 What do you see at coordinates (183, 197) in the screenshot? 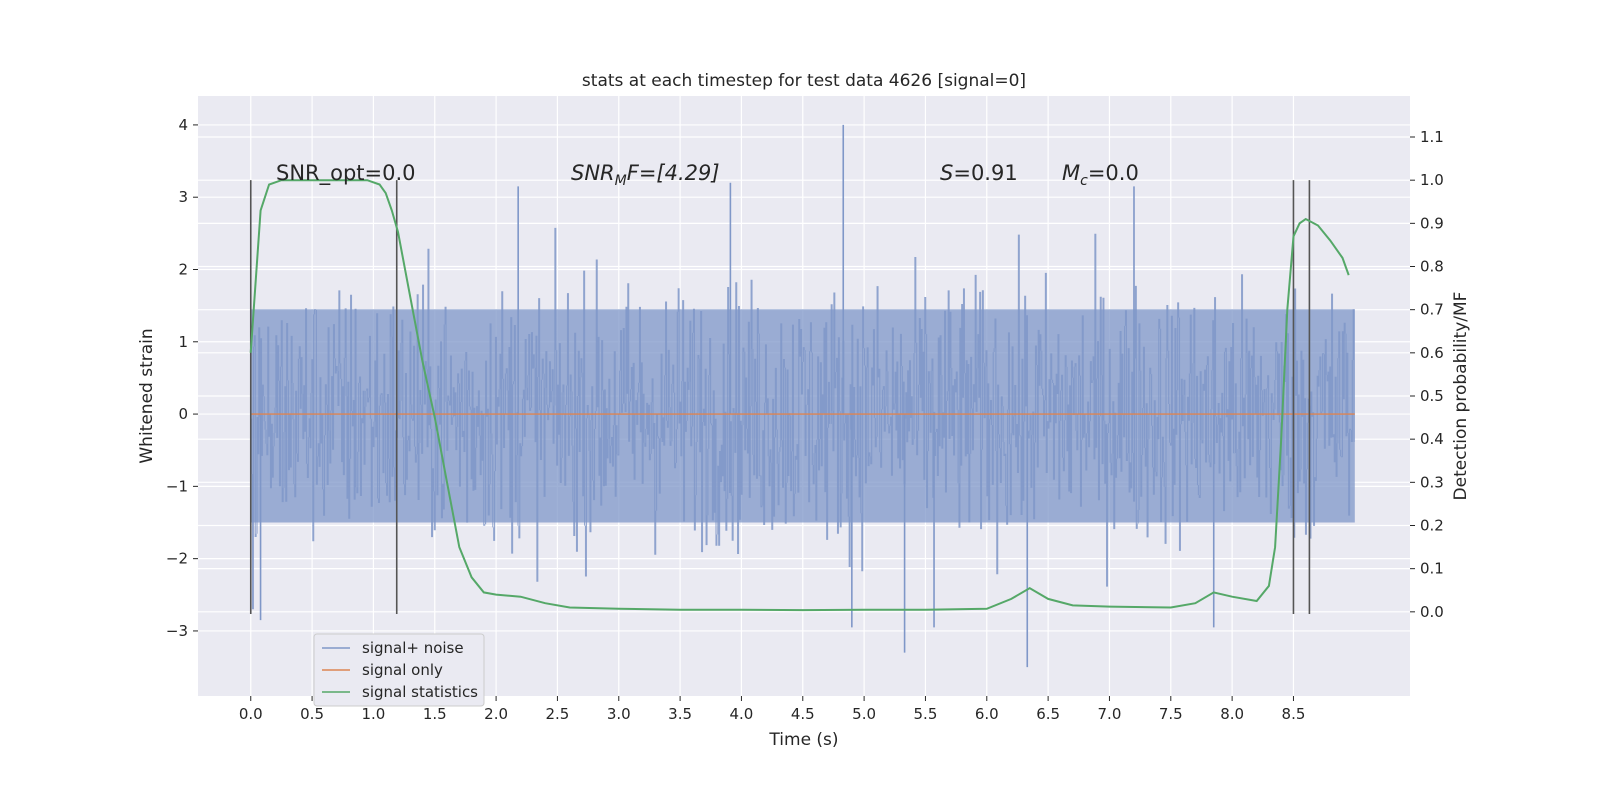
I see `y-left-tick-label: 3` at bounding box center [183, 197].